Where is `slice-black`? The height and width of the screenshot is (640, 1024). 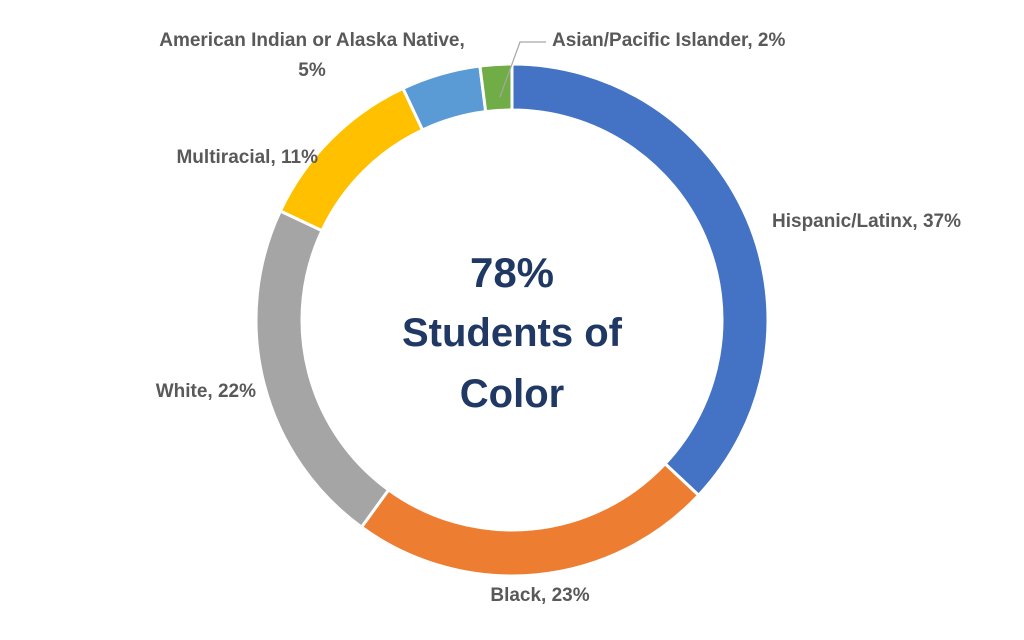 slice-black is located at coordinates (530, 520).